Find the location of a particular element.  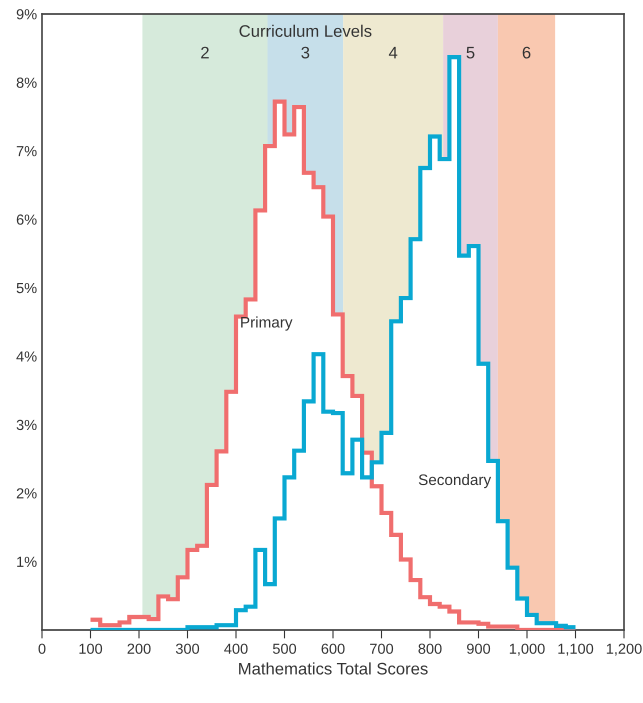

band-label: 6 is located at coordinates (526, 52).